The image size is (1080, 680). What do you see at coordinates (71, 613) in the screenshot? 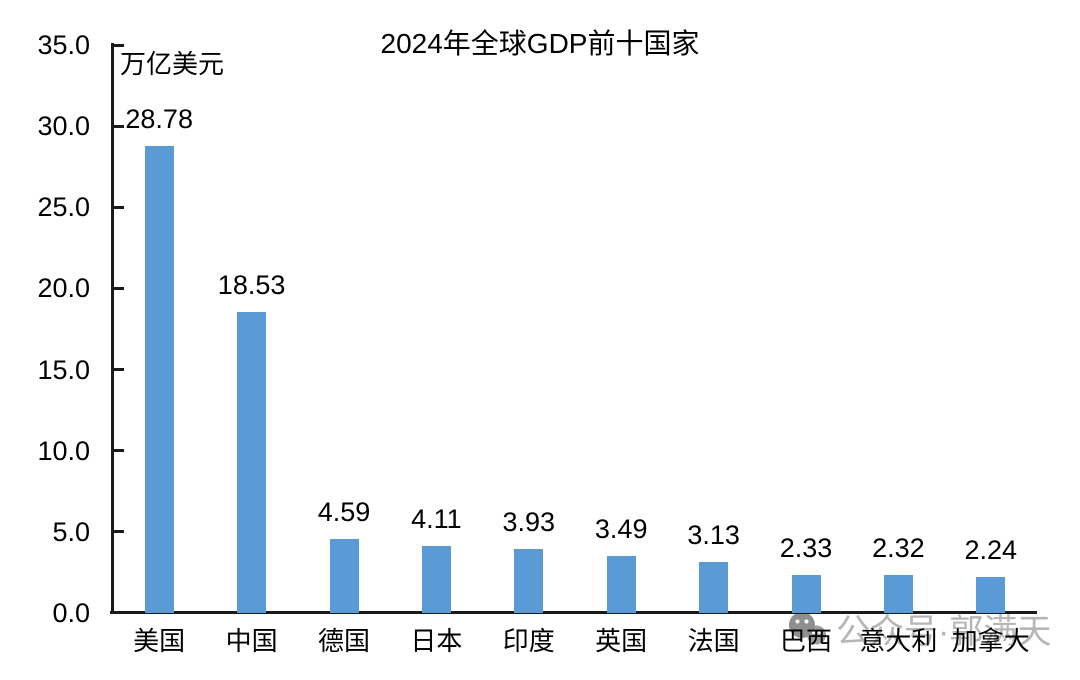
I see `y-tick-label: 0.0` at bounding box center [71, 613].